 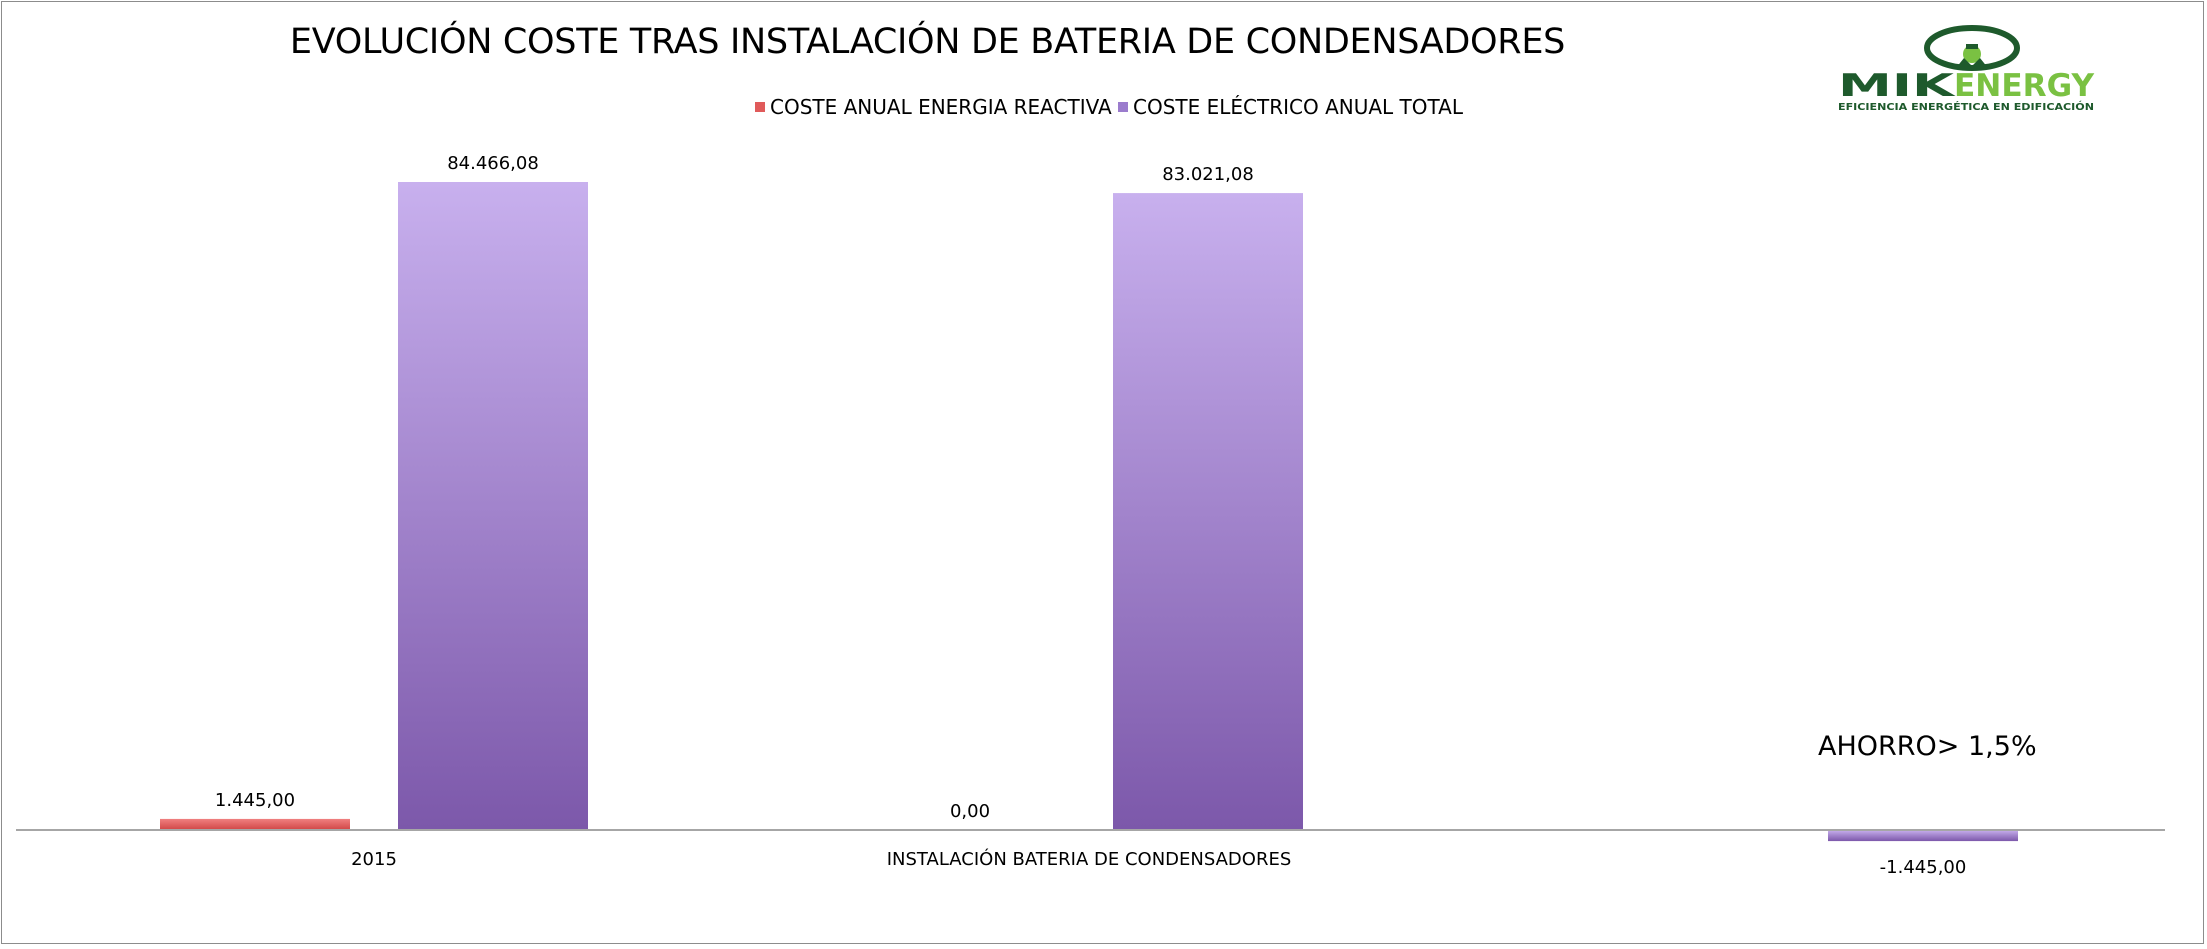 What do you see at coordinates (1897, 86) in the screenshot?
I see `svg-text: MIK` at bounding box center [1897, 86].